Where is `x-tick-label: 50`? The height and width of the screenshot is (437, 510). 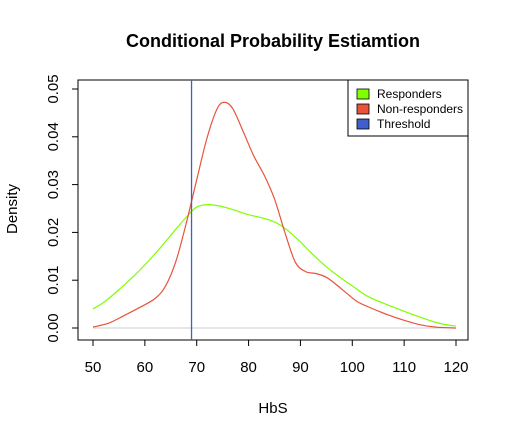 x-tick-label: 50 is located at coordinates (93, 367).